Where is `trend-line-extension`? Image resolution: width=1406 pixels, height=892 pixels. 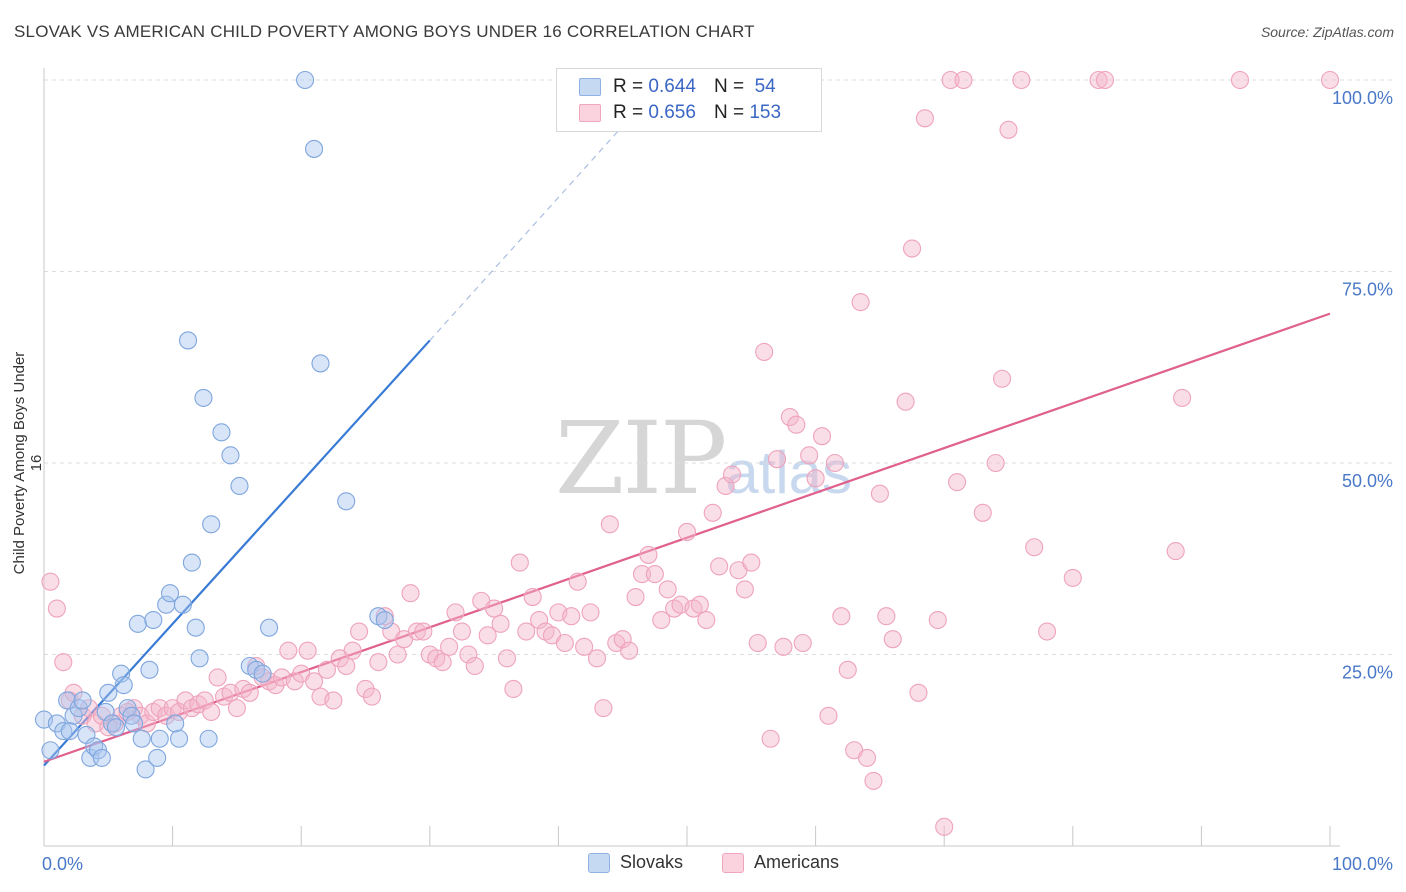 trend-line-extension is located at coordinates (526, 233).